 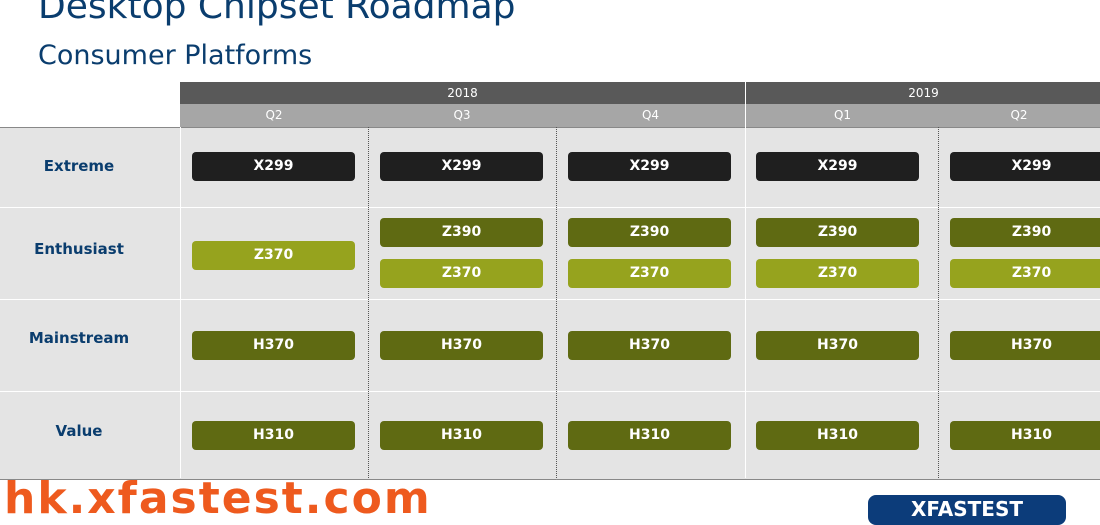 What do you see at coordinates (462, 93) in the screenshot?
I see `year-2018-header: 2018` at bounding box center [462, 93].